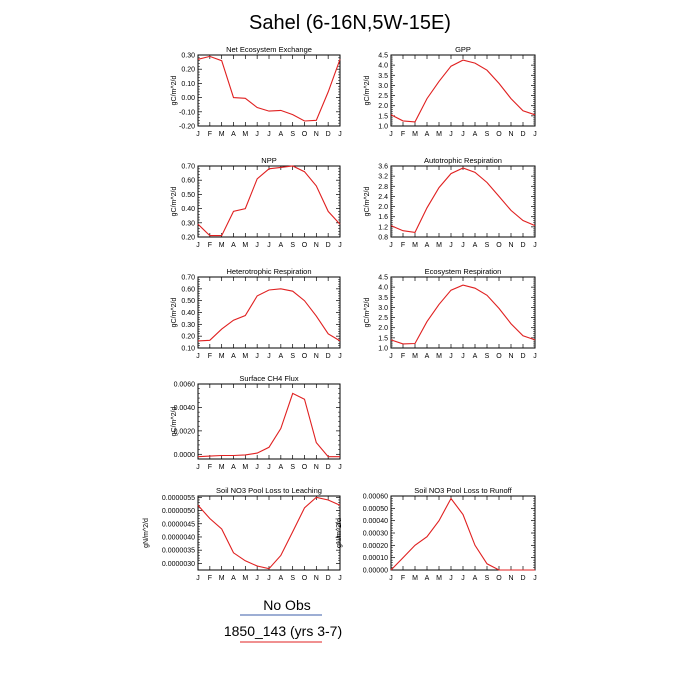 The width and height of the screenshot is (700, 700). I want to click on y-tick-label: 0.00040, so click(375, 521).